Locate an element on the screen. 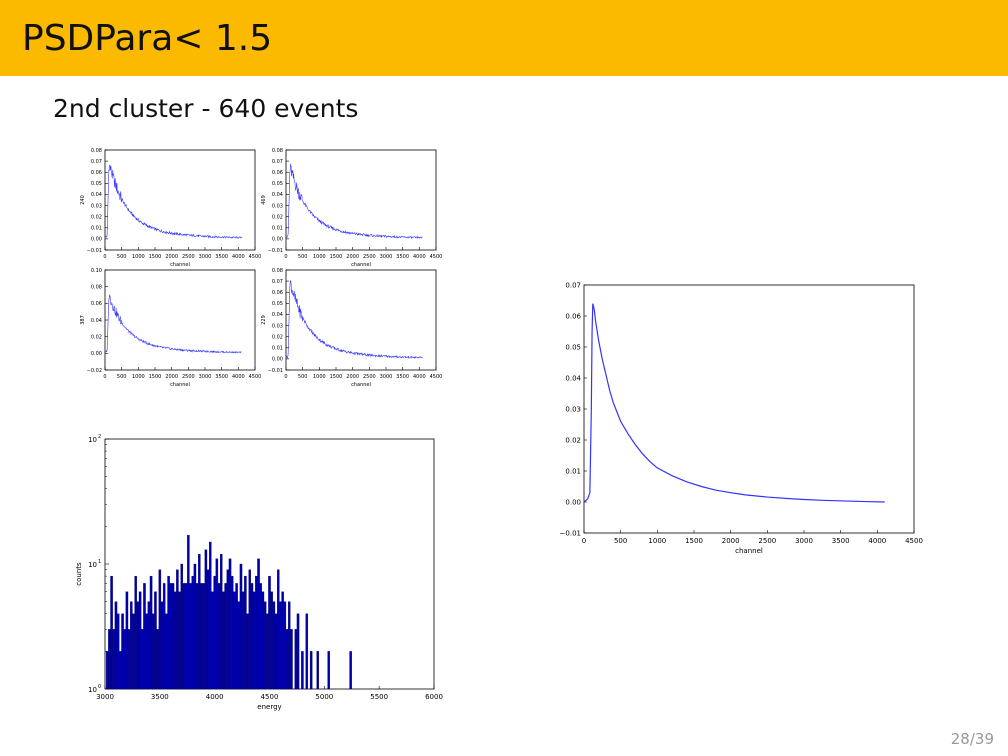  y-tick-exponent: 2 is located at coordinates (99, 437).